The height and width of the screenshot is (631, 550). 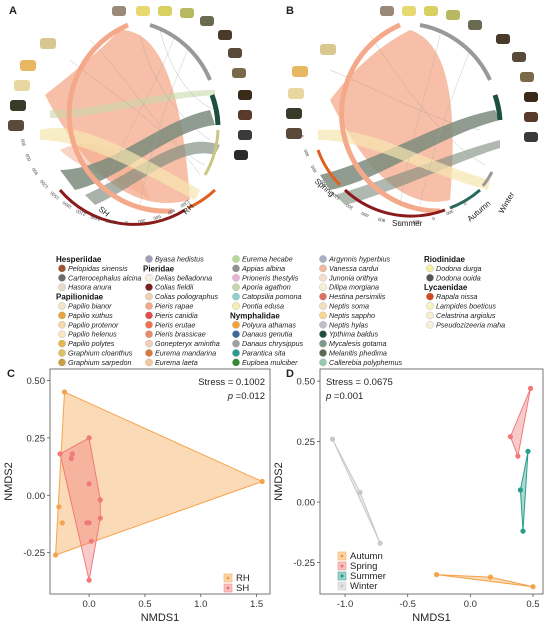 What do you see at coordinates (90, 287) in the screenshot?
I see `legend-species-label: Hasora anura` at bounding box center [90, 287].